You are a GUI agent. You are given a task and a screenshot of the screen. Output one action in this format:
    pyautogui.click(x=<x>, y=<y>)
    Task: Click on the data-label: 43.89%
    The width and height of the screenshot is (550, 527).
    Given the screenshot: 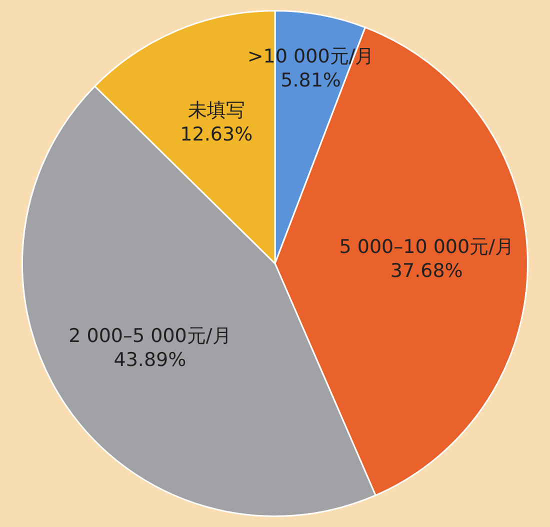 What is the action you would take?
    pyautogui.click(x=150, y=360)
    